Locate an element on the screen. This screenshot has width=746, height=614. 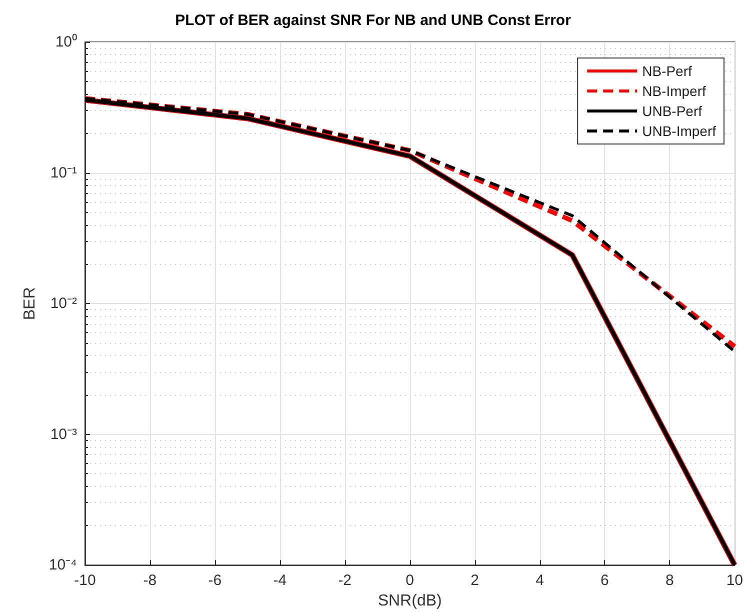
legend-label: UNB-Perf is located at coordinates (672, 111).